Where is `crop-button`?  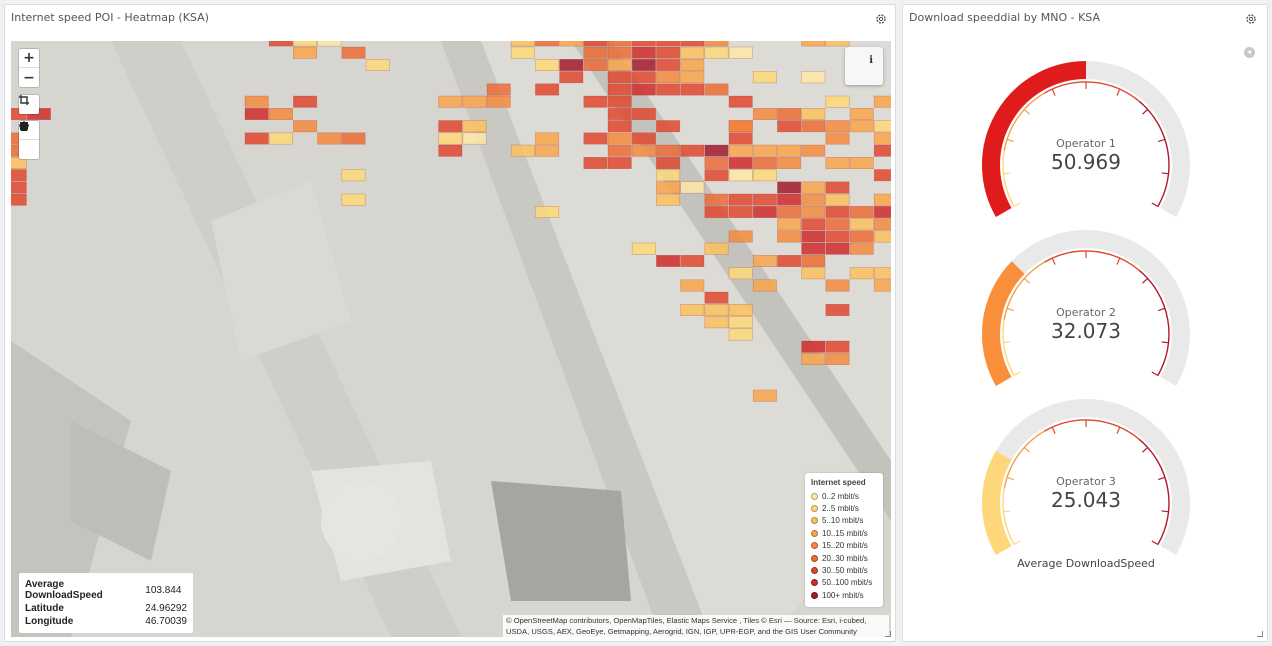 crop-button is located at coordinates (29, 104).